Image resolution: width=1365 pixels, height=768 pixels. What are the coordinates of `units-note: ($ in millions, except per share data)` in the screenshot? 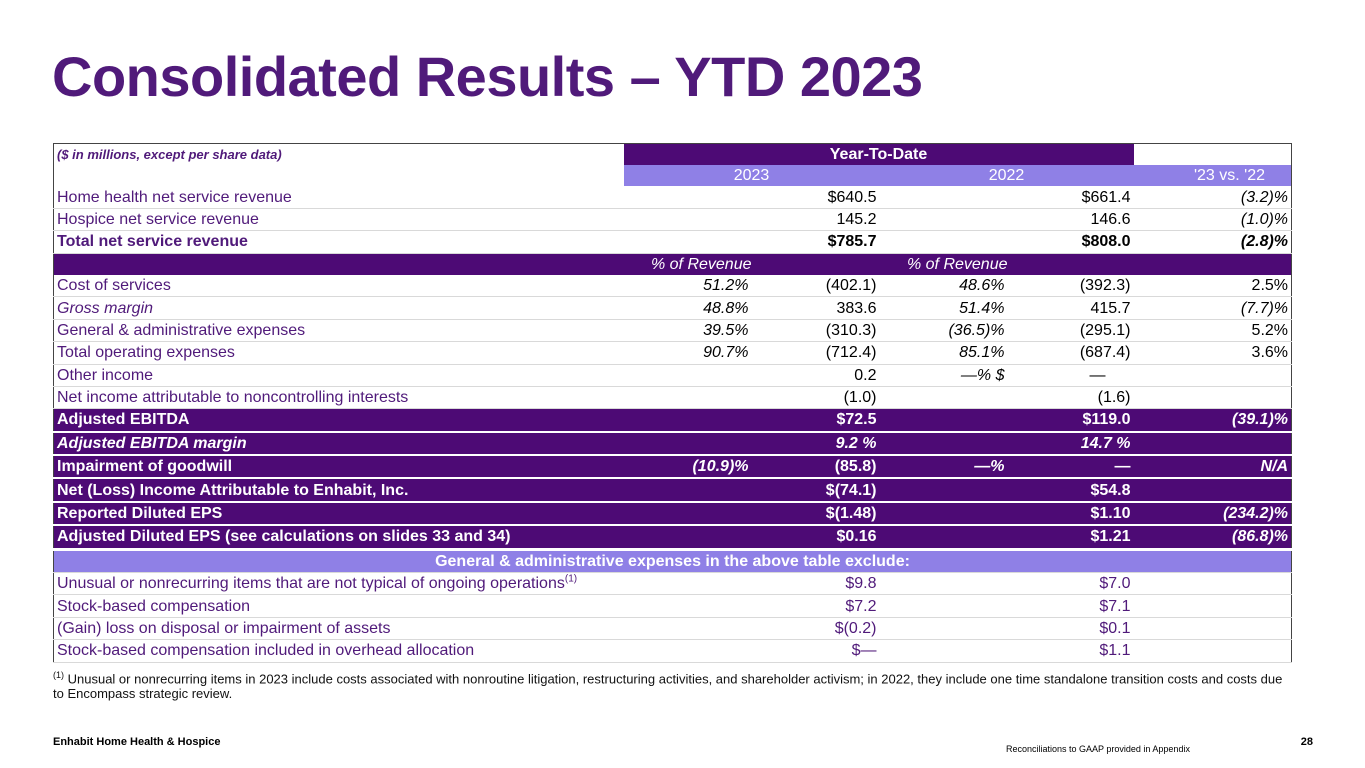 It's located at (169, 154).